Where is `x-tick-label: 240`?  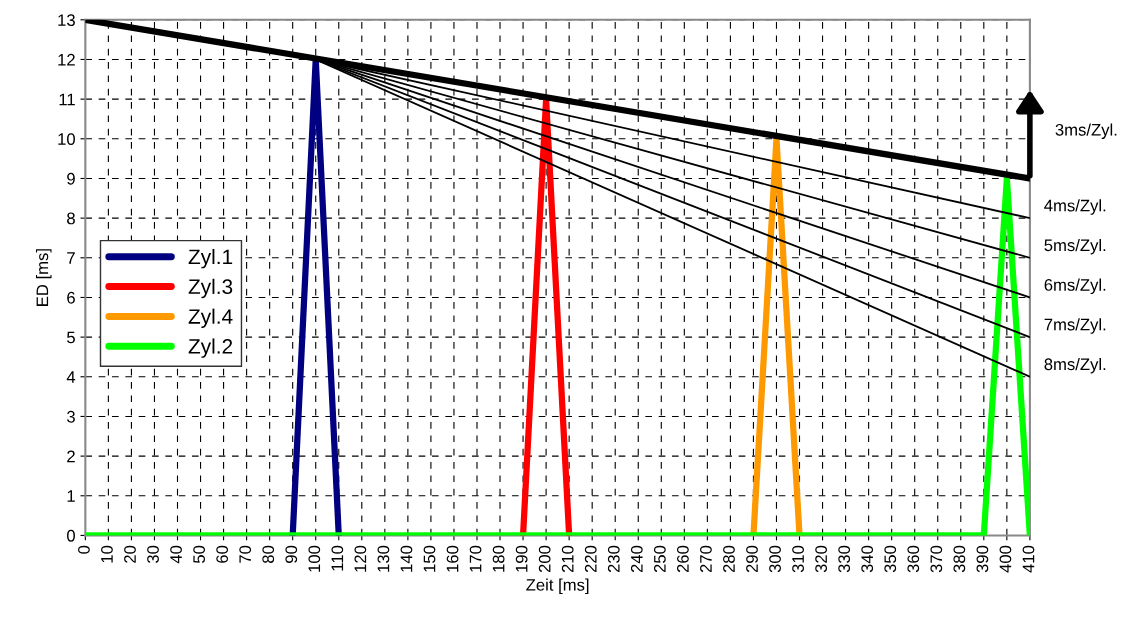
x-tick-label: 240 is located at coordinates (636, 559).